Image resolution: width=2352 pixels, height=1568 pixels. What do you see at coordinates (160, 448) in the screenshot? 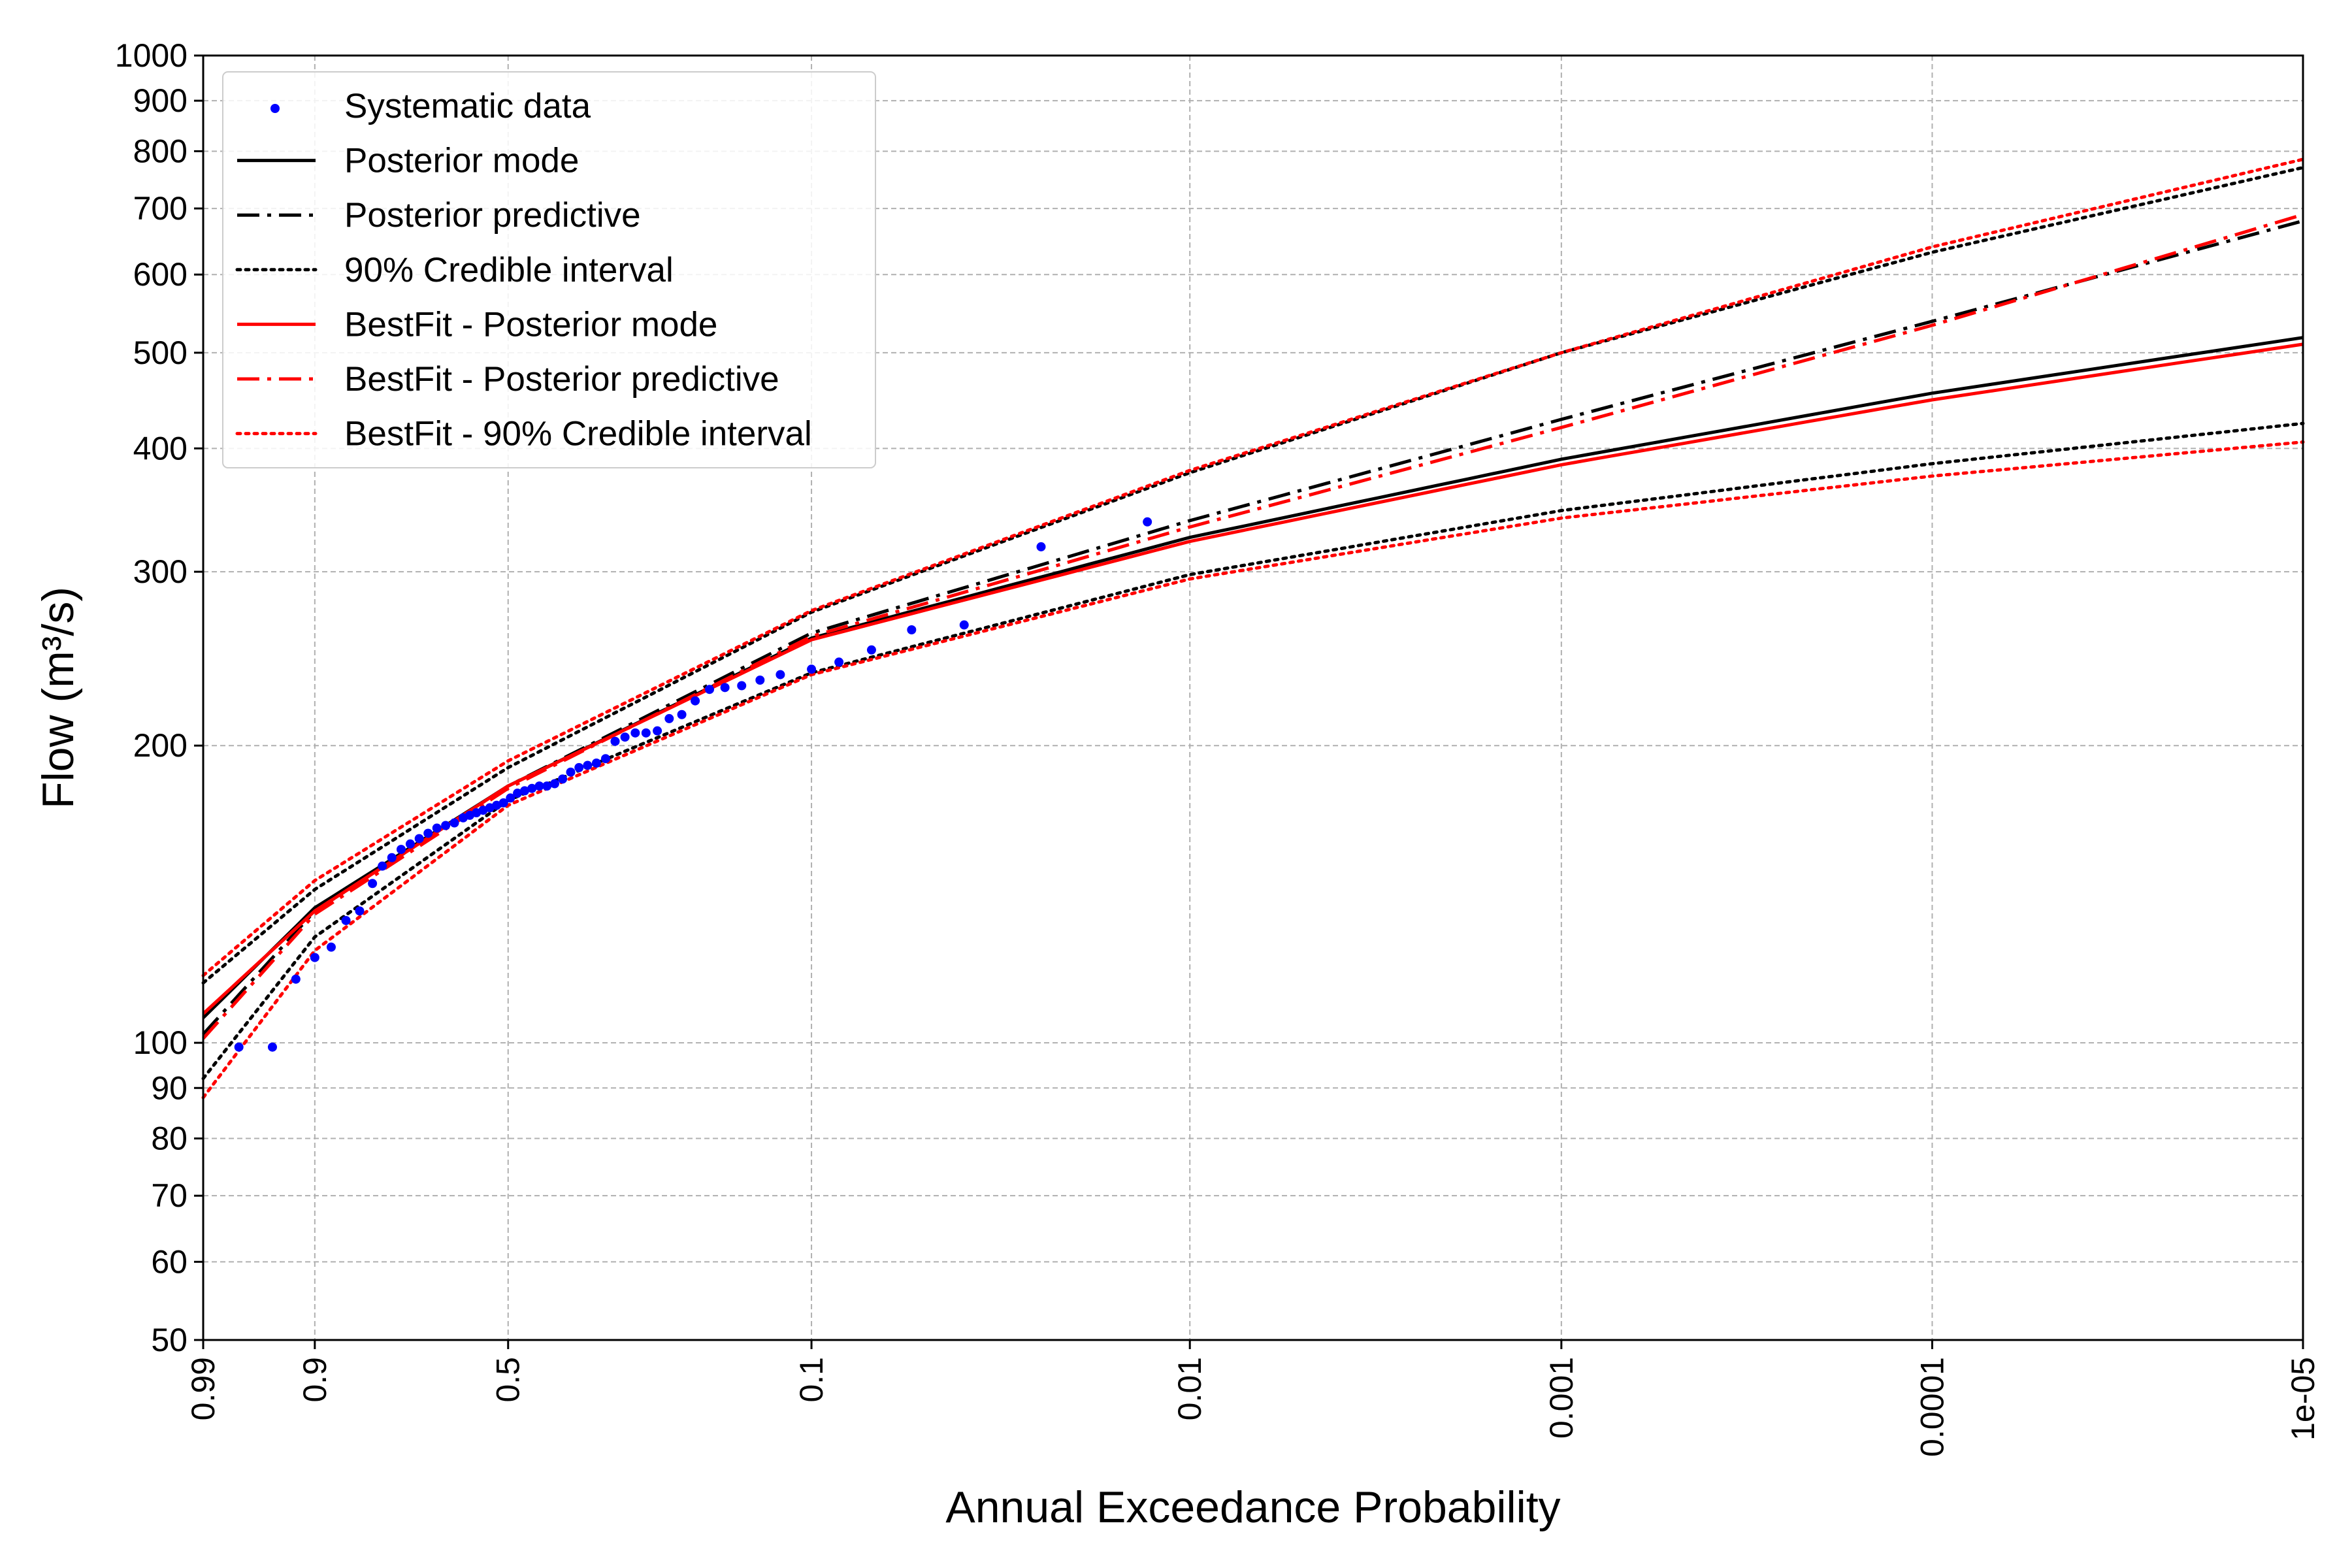
I see `y-tick-label: 400` at bounding box center [160, 448].